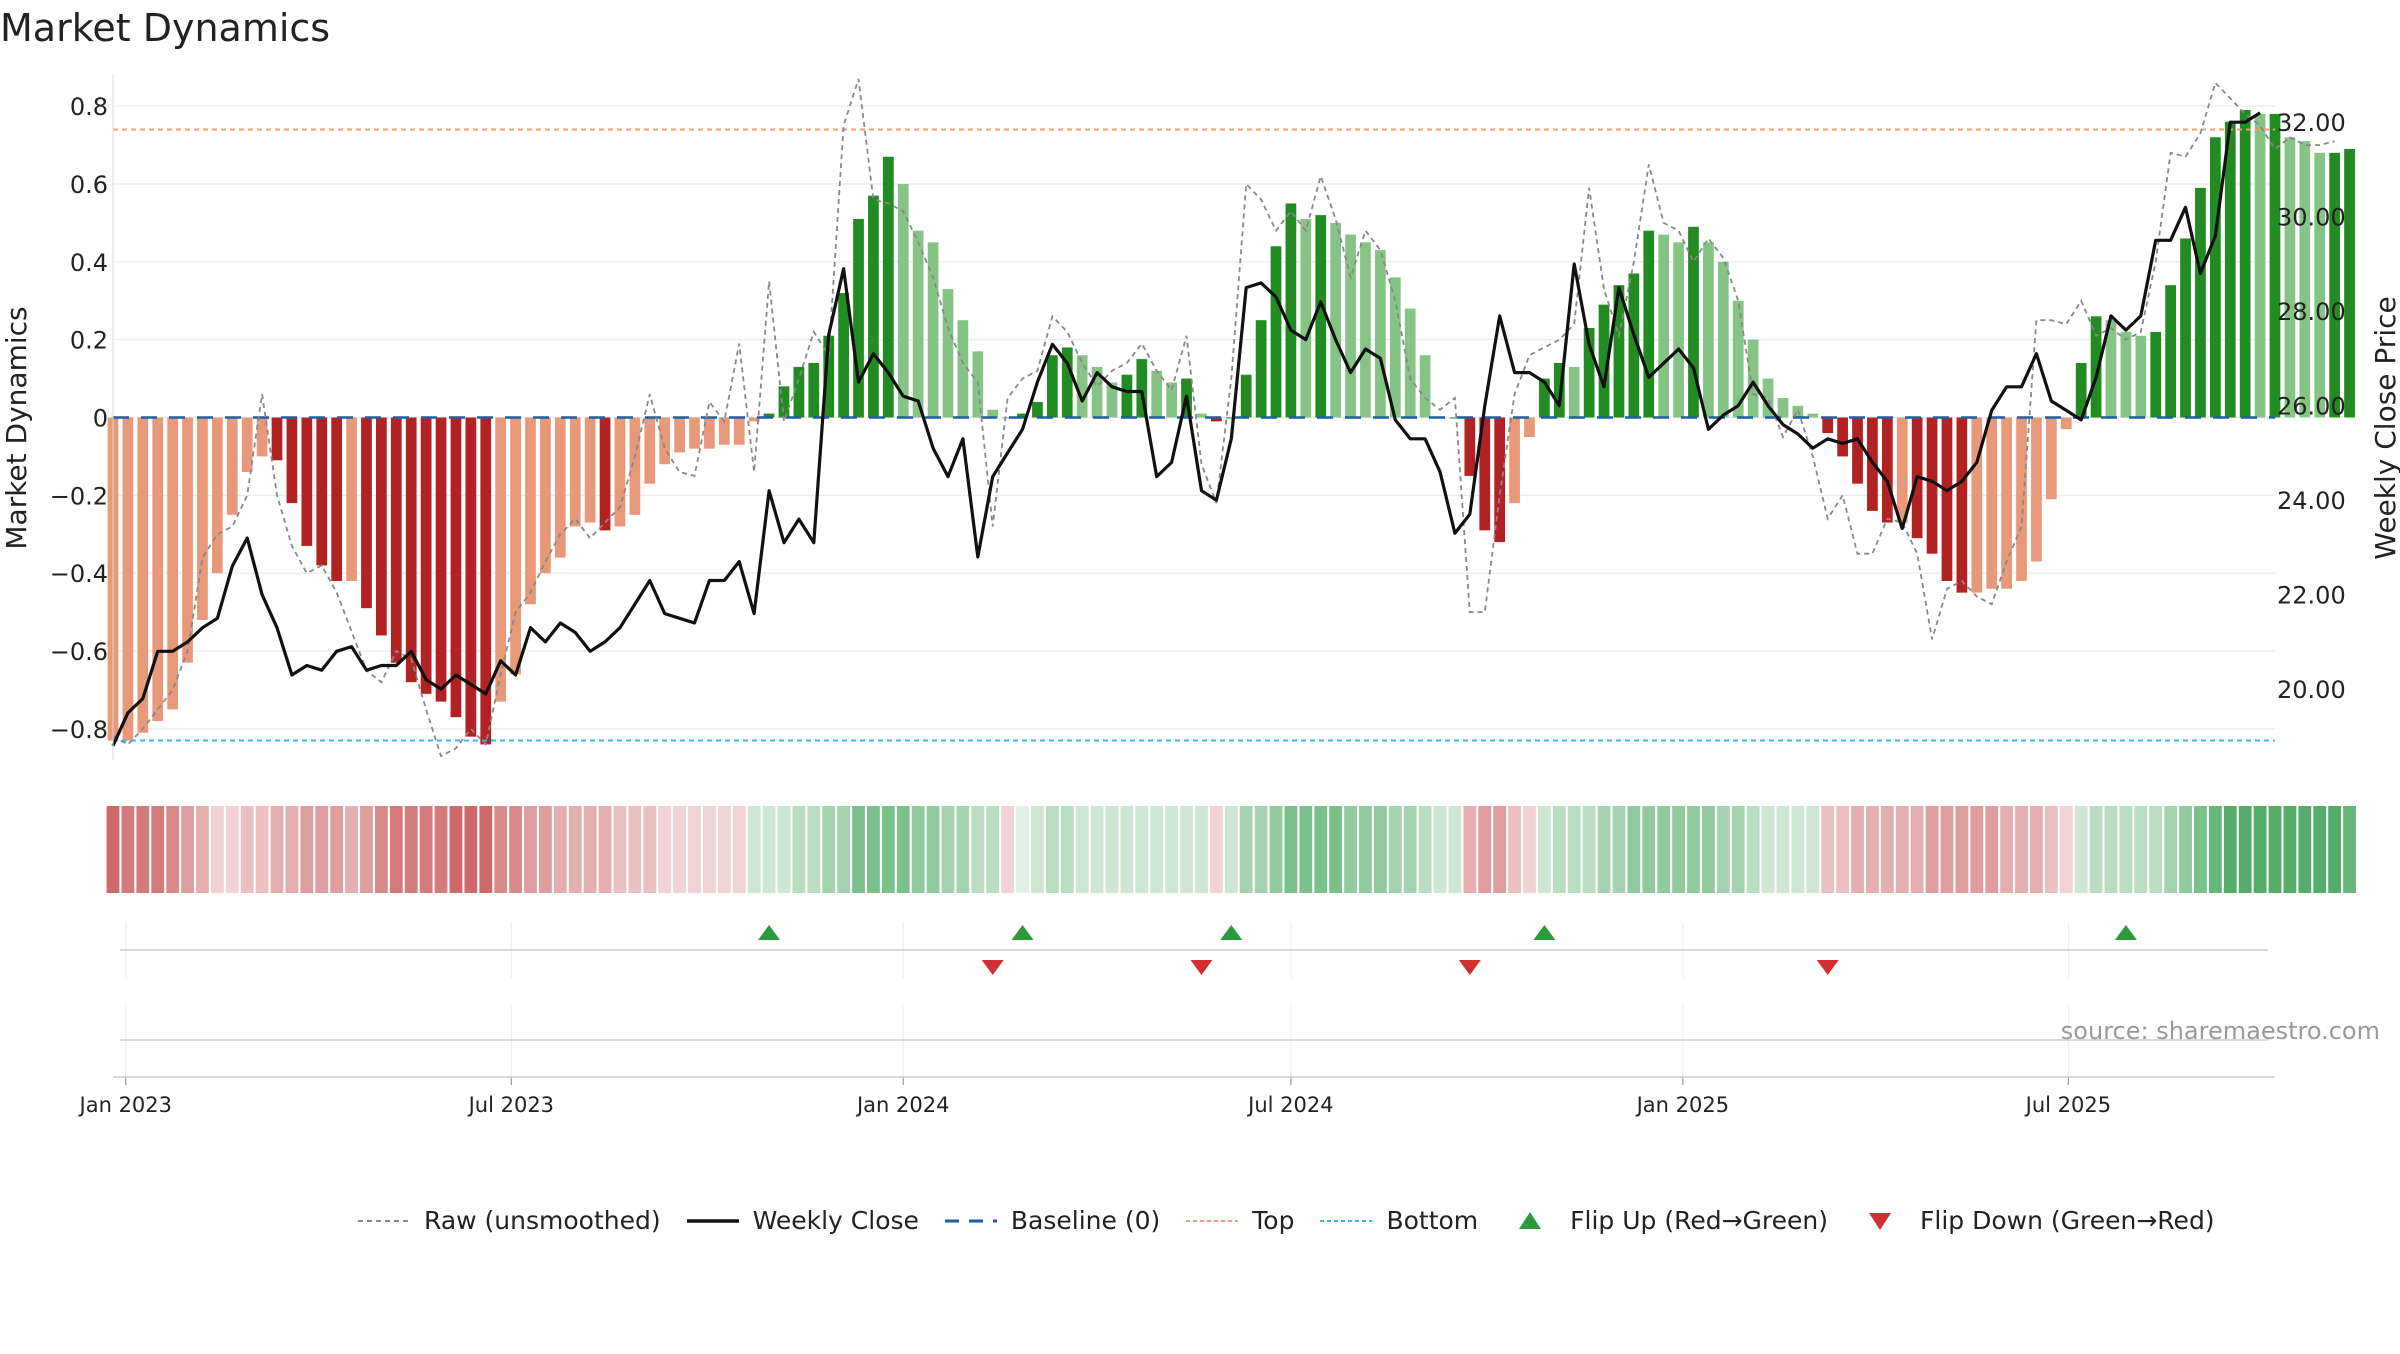  I want to click on legend-label-top: Top, so click(1273, 1220).